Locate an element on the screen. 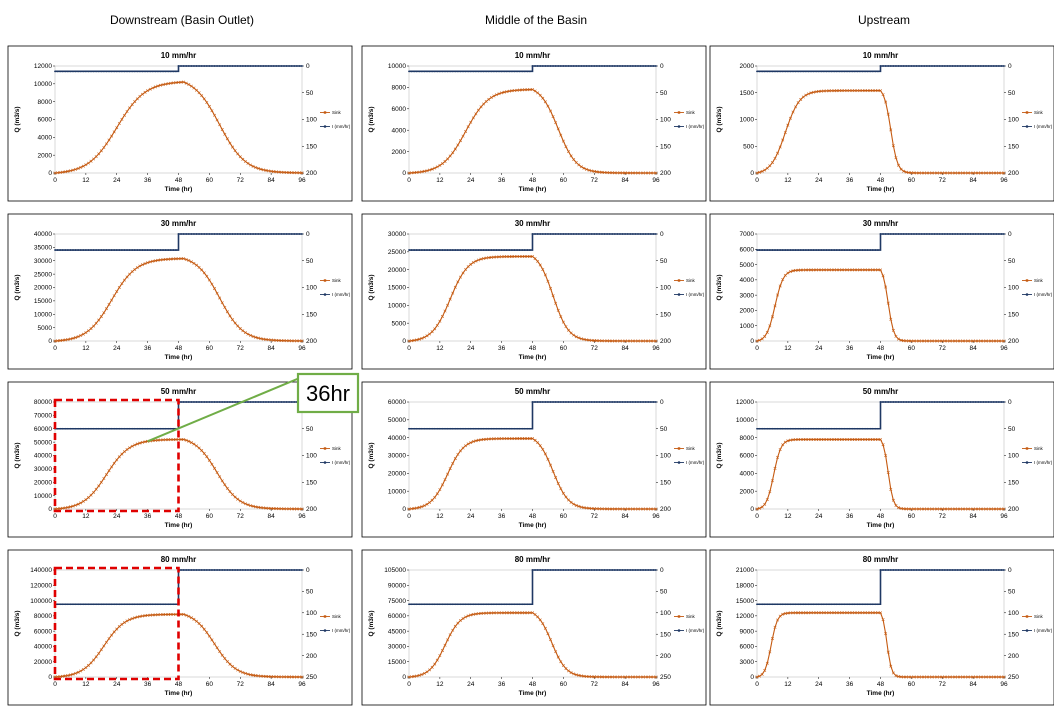 The image size is (1054, 706). y2-tick-label: 200 is located at coordinates (665, 509).